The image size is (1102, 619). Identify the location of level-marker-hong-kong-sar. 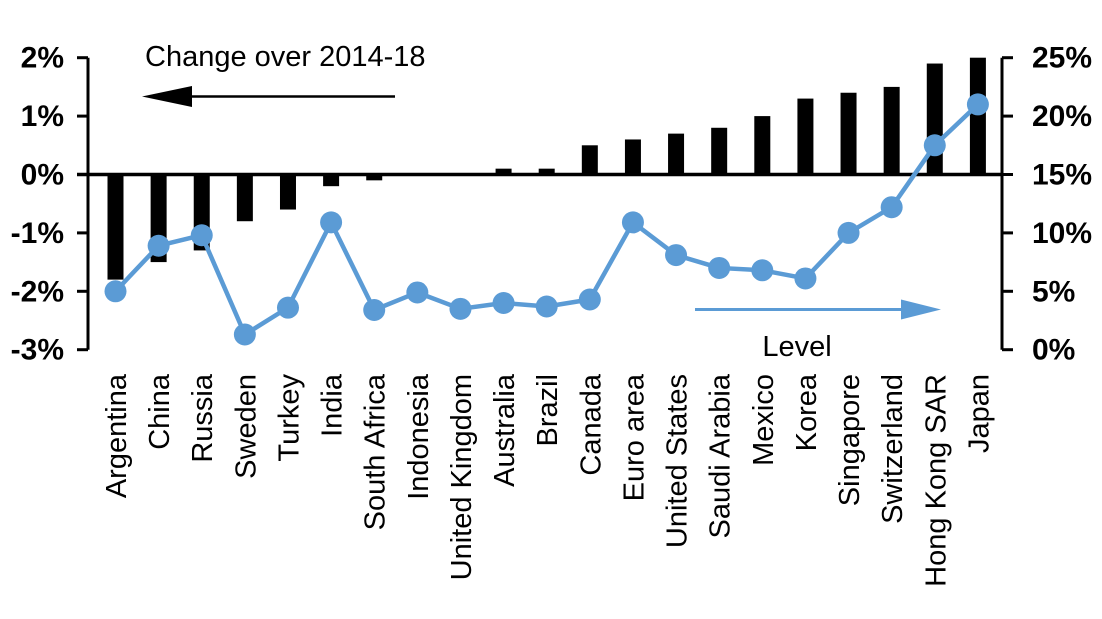
(934, 145).